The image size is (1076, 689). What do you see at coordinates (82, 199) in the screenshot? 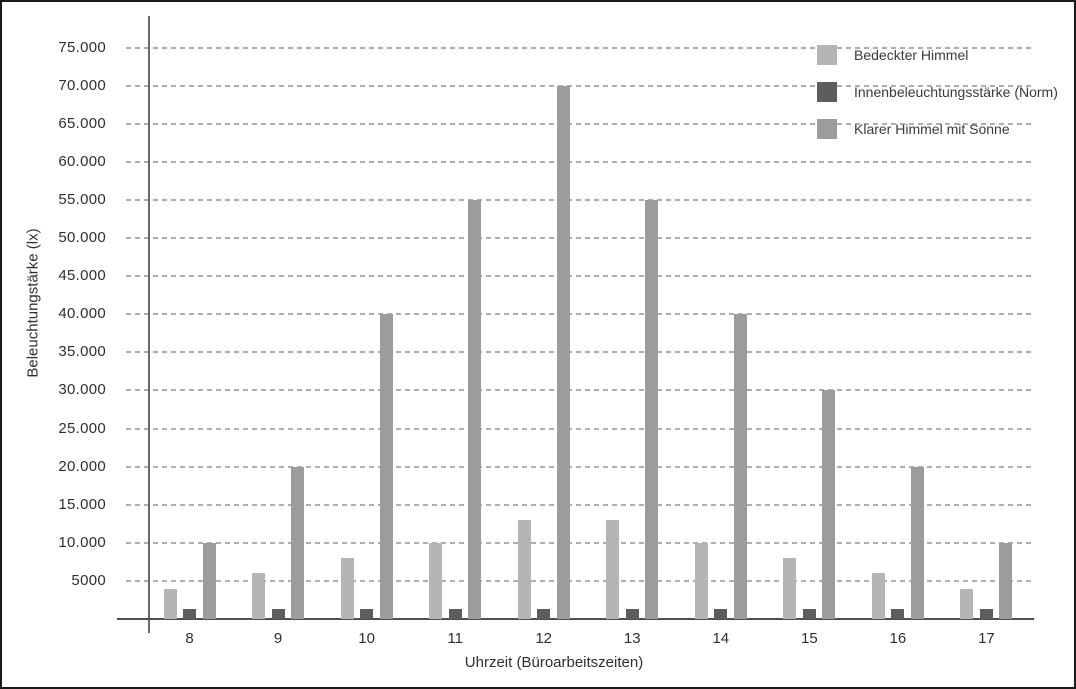
I see `y-tick-label-55000: 55.000` at bounding box center [82, 199].